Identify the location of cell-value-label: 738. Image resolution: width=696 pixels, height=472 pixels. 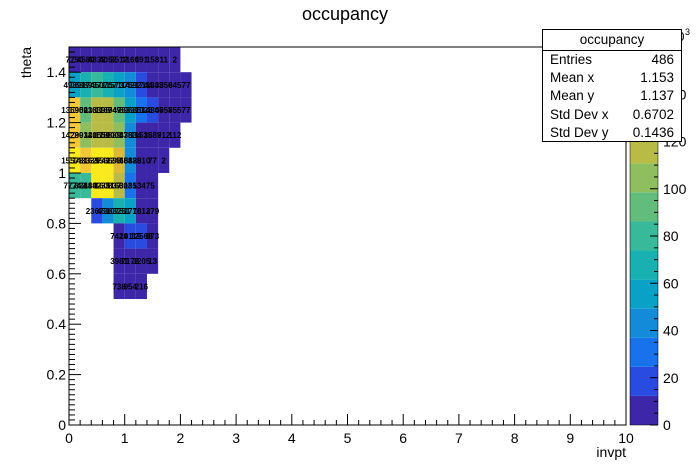
(119, 286).